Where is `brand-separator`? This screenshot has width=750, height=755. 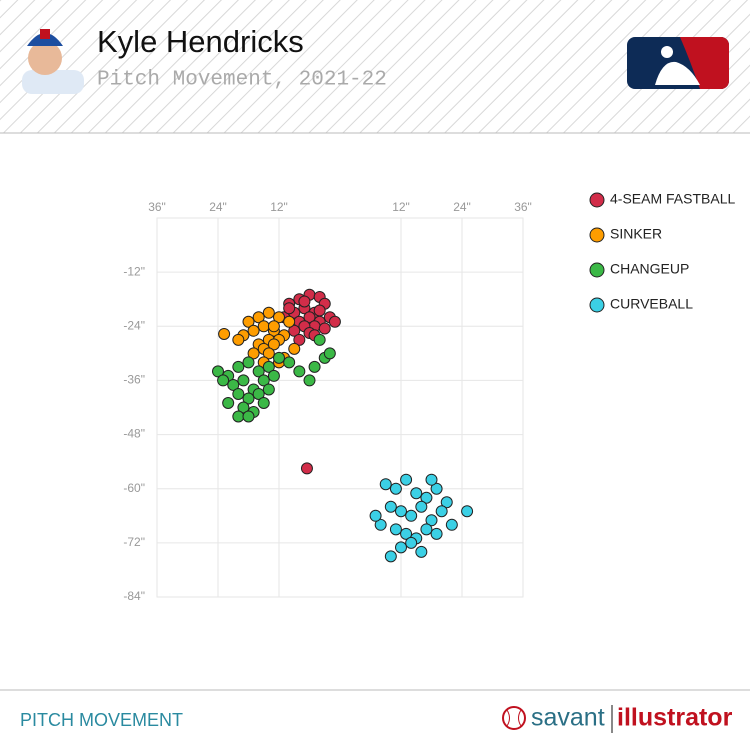
brand-separator is located at coordinates (612, 719).